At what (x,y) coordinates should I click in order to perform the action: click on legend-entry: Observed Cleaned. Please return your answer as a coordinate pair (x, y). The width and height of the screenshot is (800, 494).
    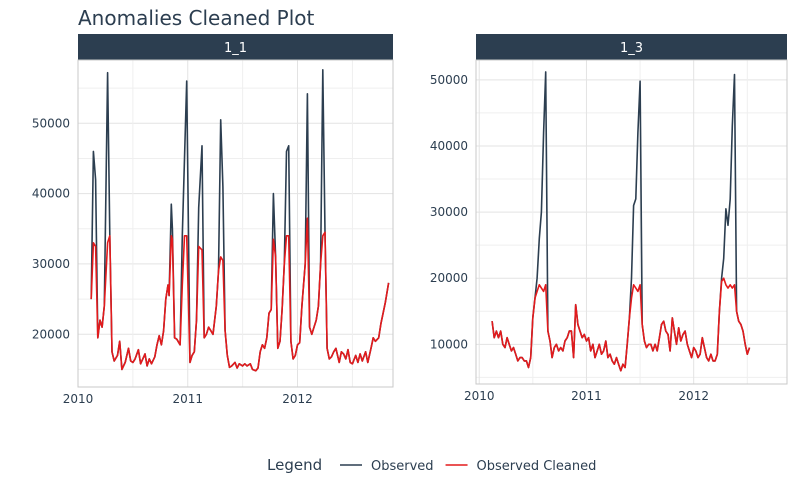
    Looking at the image, I should click on (521, 466).